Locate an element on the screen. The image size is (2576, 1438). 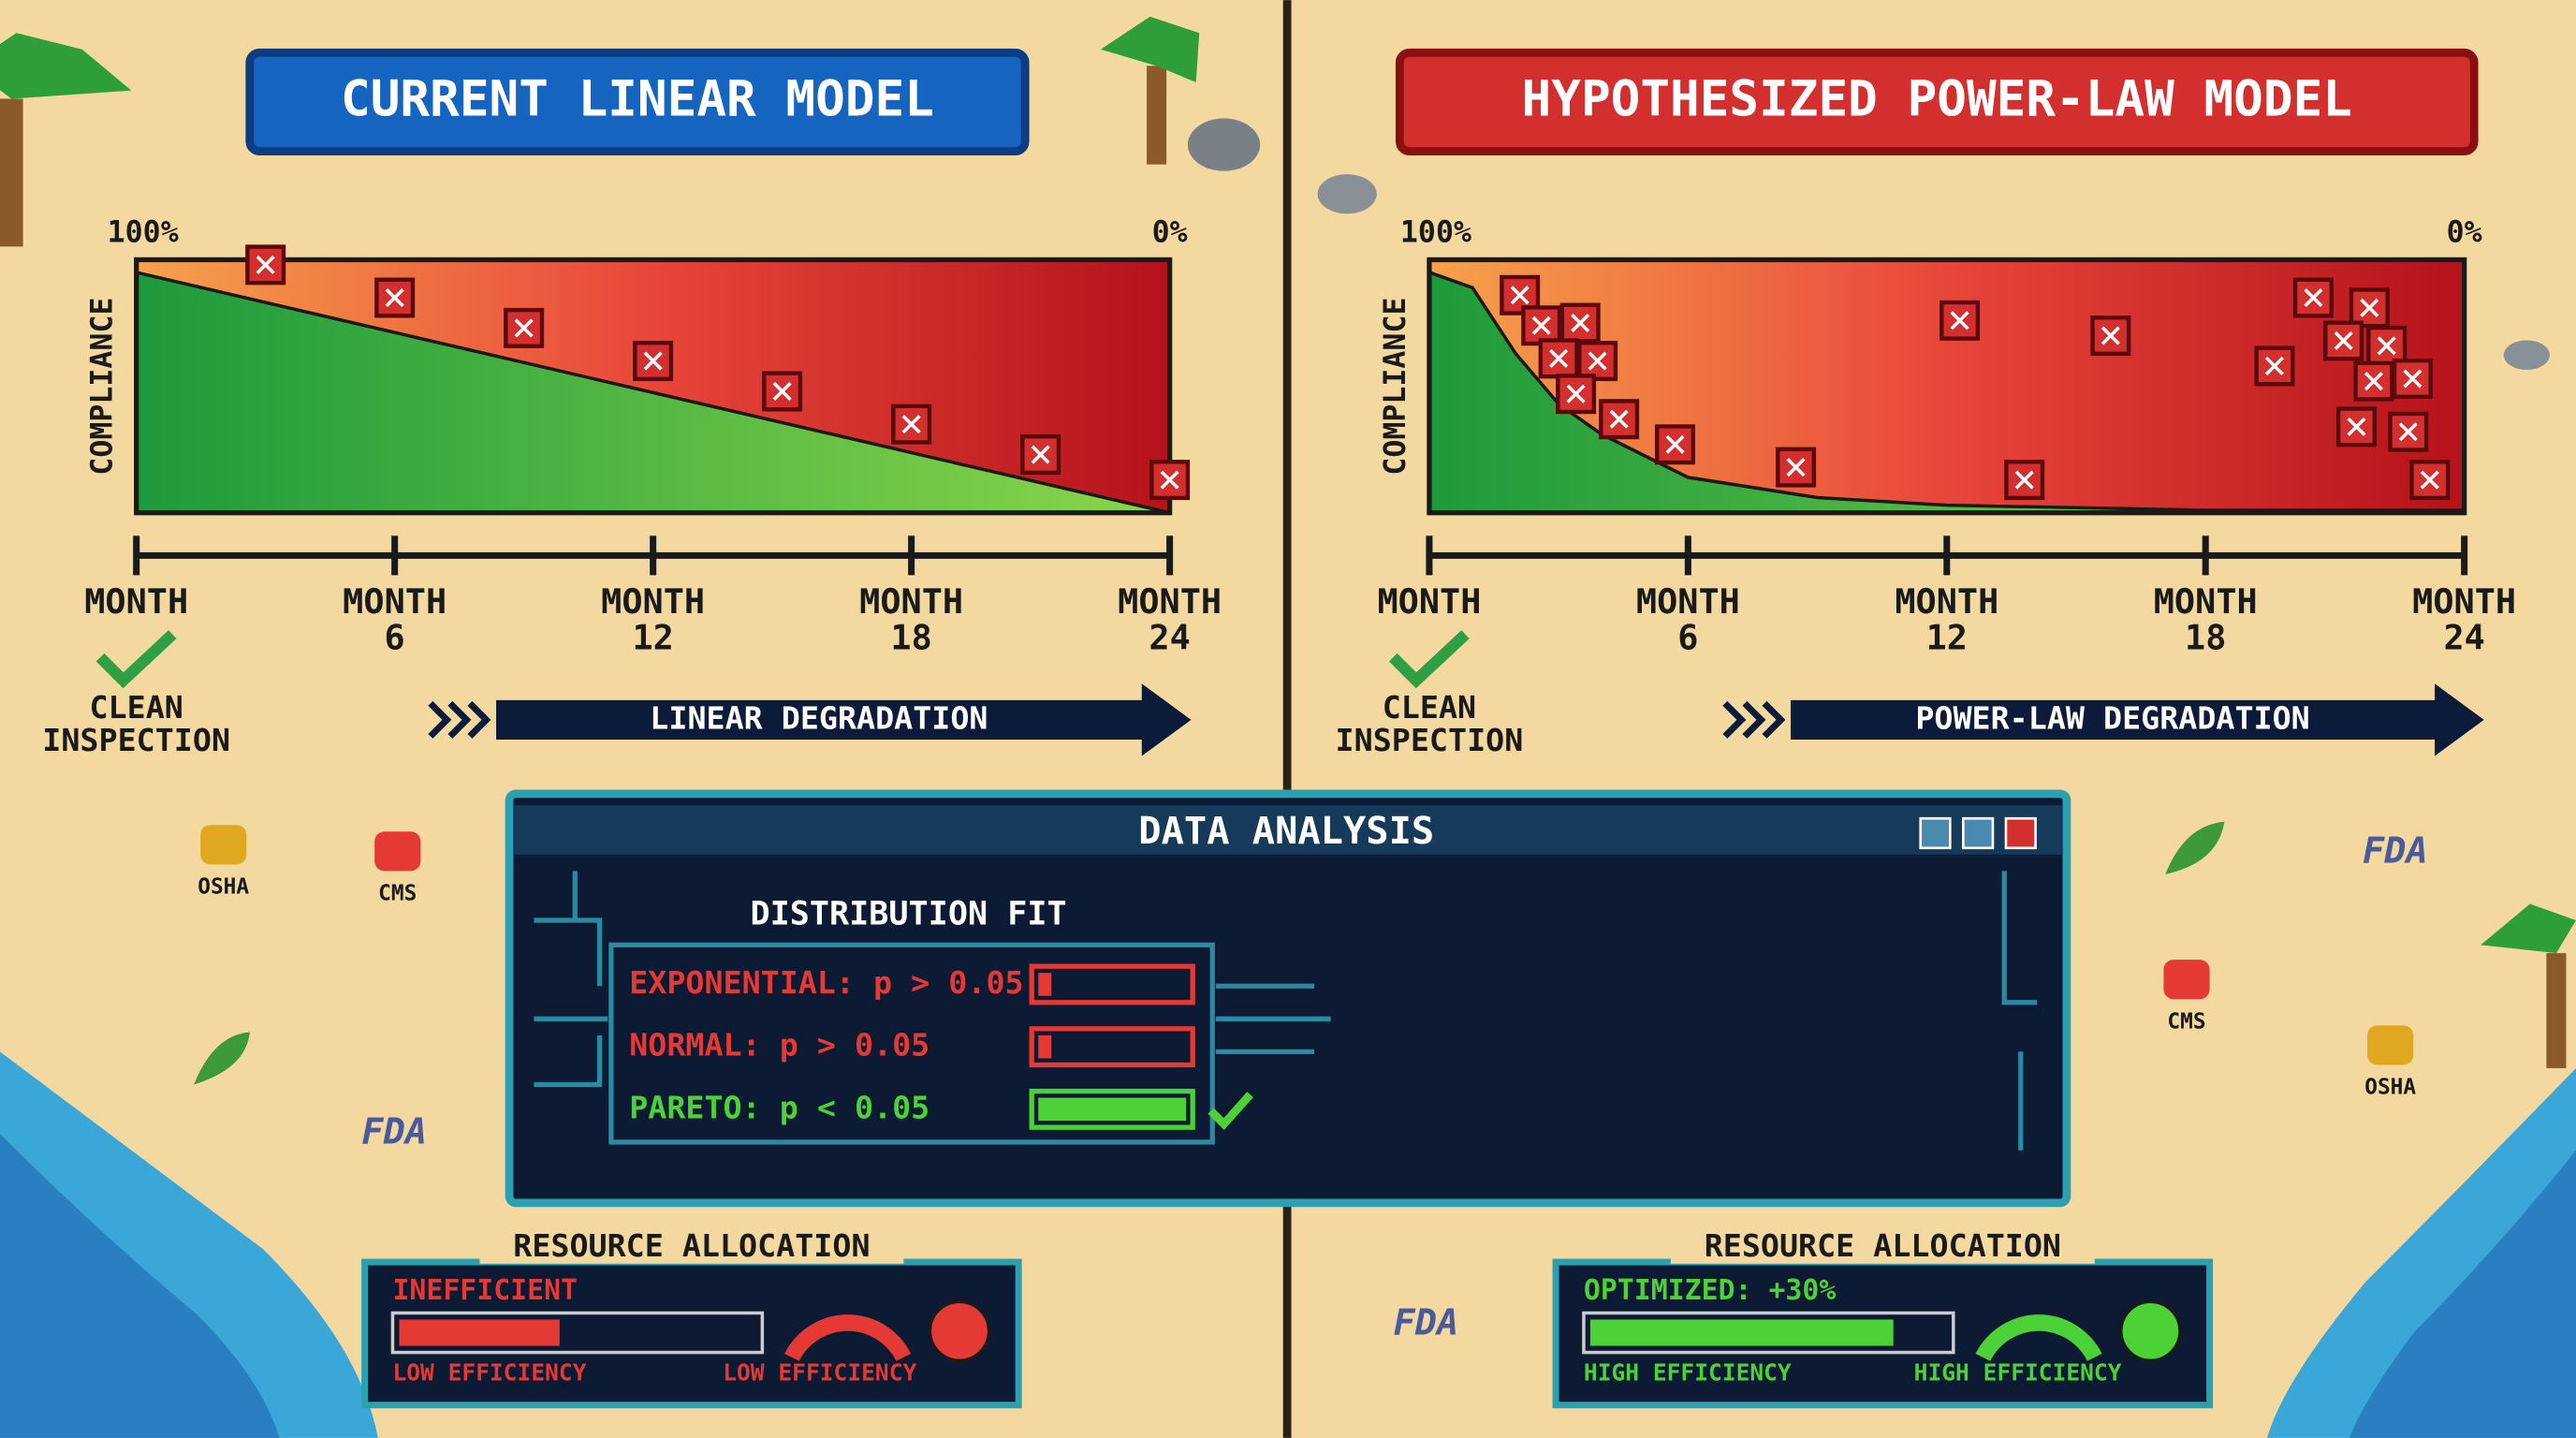
fit-check is located at coordinates (1230, 1111).